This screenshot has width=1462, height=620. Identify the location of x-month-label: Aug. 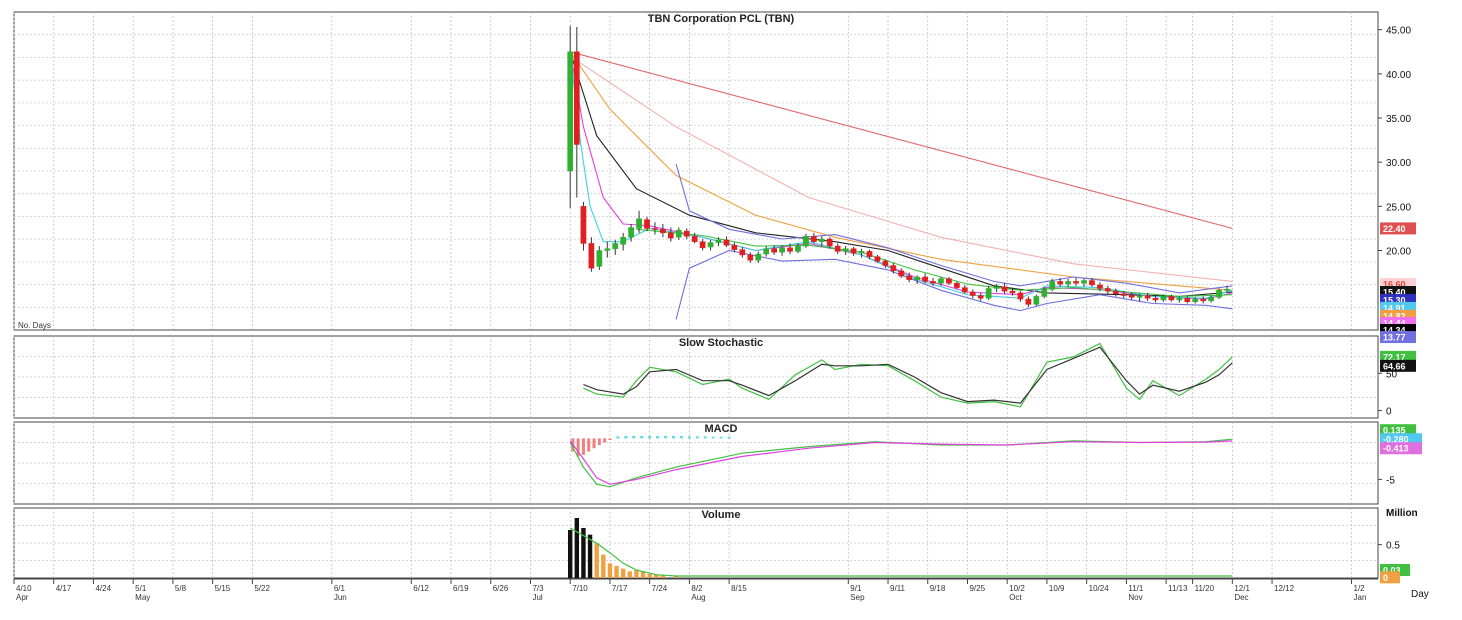
(698, 597).